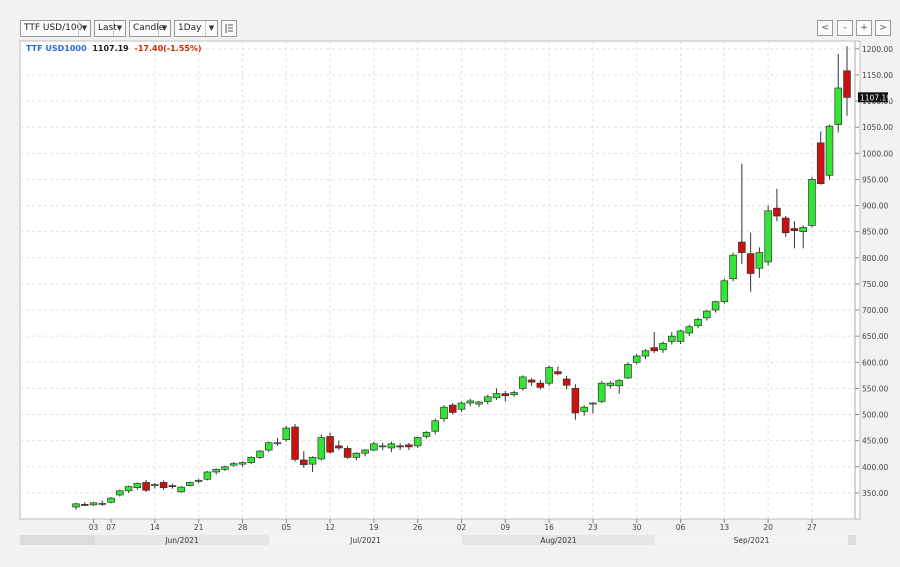  I want to click on interval-dropdown: 1Day ▼, so click(196, 28).